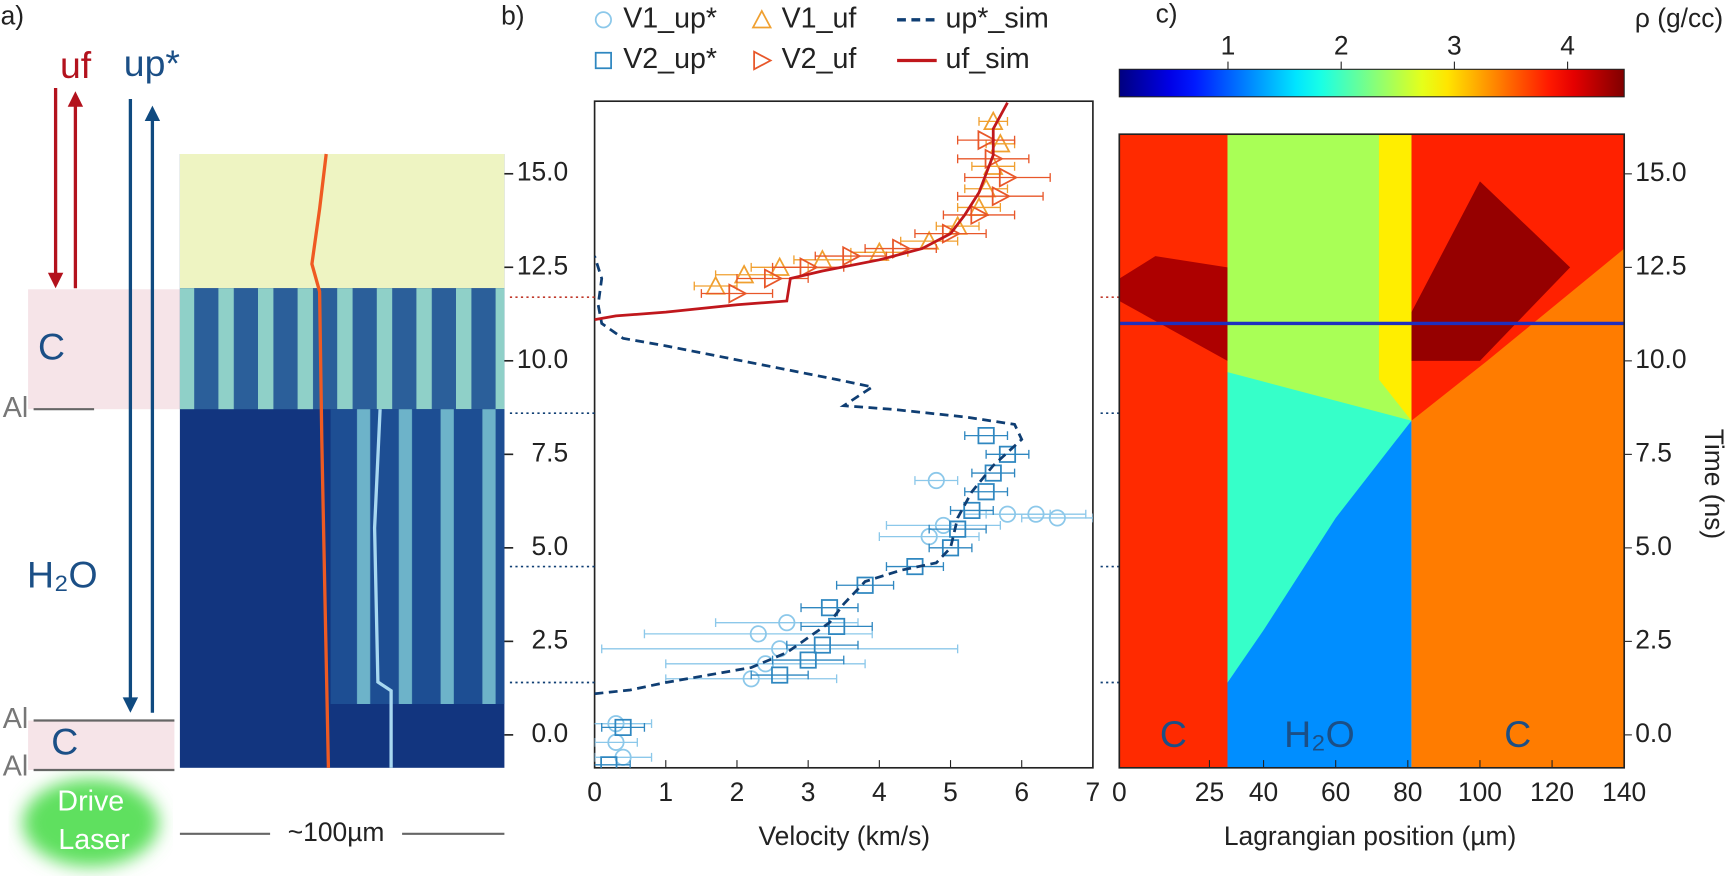  Describe the element at coordinates (1653, 733) in the screenshot. I see `y-tick-label: 0.0` at that location.